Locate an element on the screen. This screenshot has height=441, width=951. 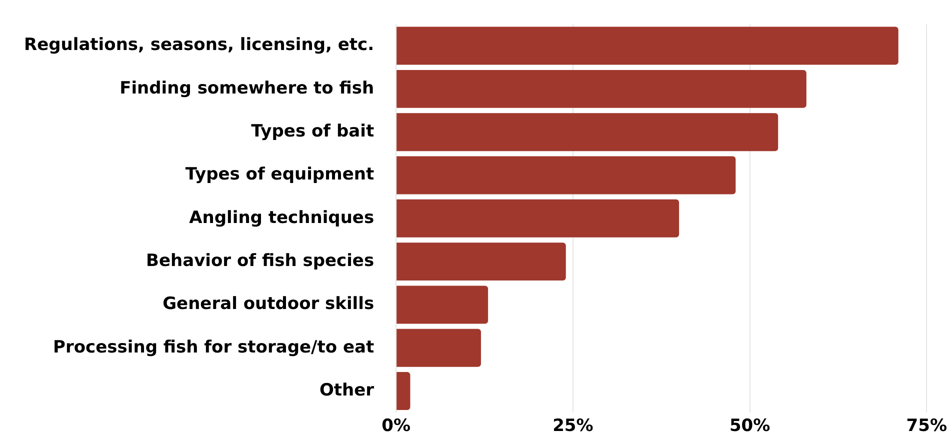
y-tick-label: Types of bait is located at coordinates (312, 132).